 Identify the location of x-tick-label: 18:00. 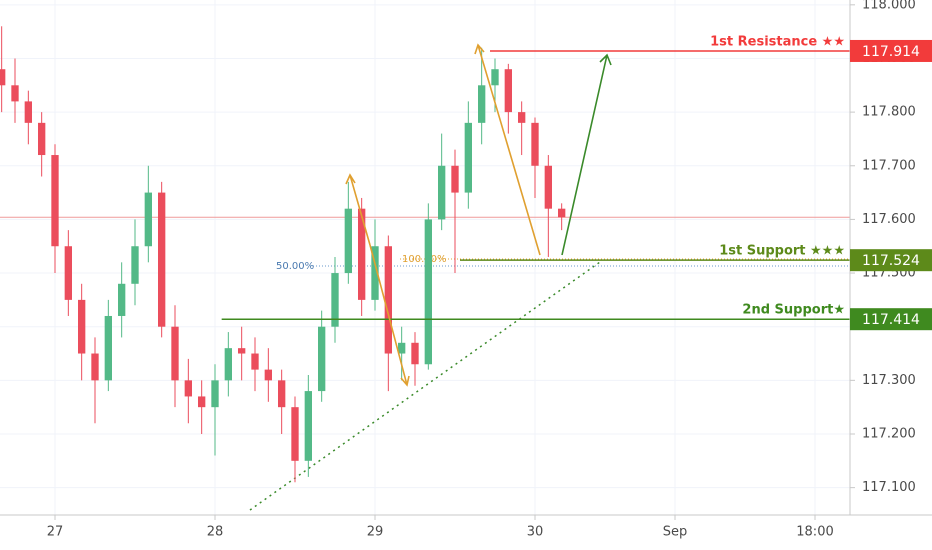
(814, 532).